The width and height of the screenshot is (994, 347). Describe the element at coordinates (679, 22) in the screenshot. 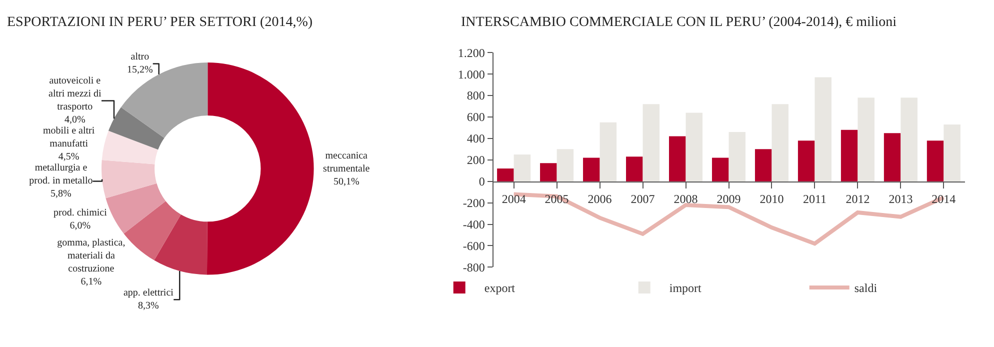

I see `chart-title: INTERSCAMBIO COMMERCIALE CON IL PERU’ (2004-2014), € milioni` at that location.